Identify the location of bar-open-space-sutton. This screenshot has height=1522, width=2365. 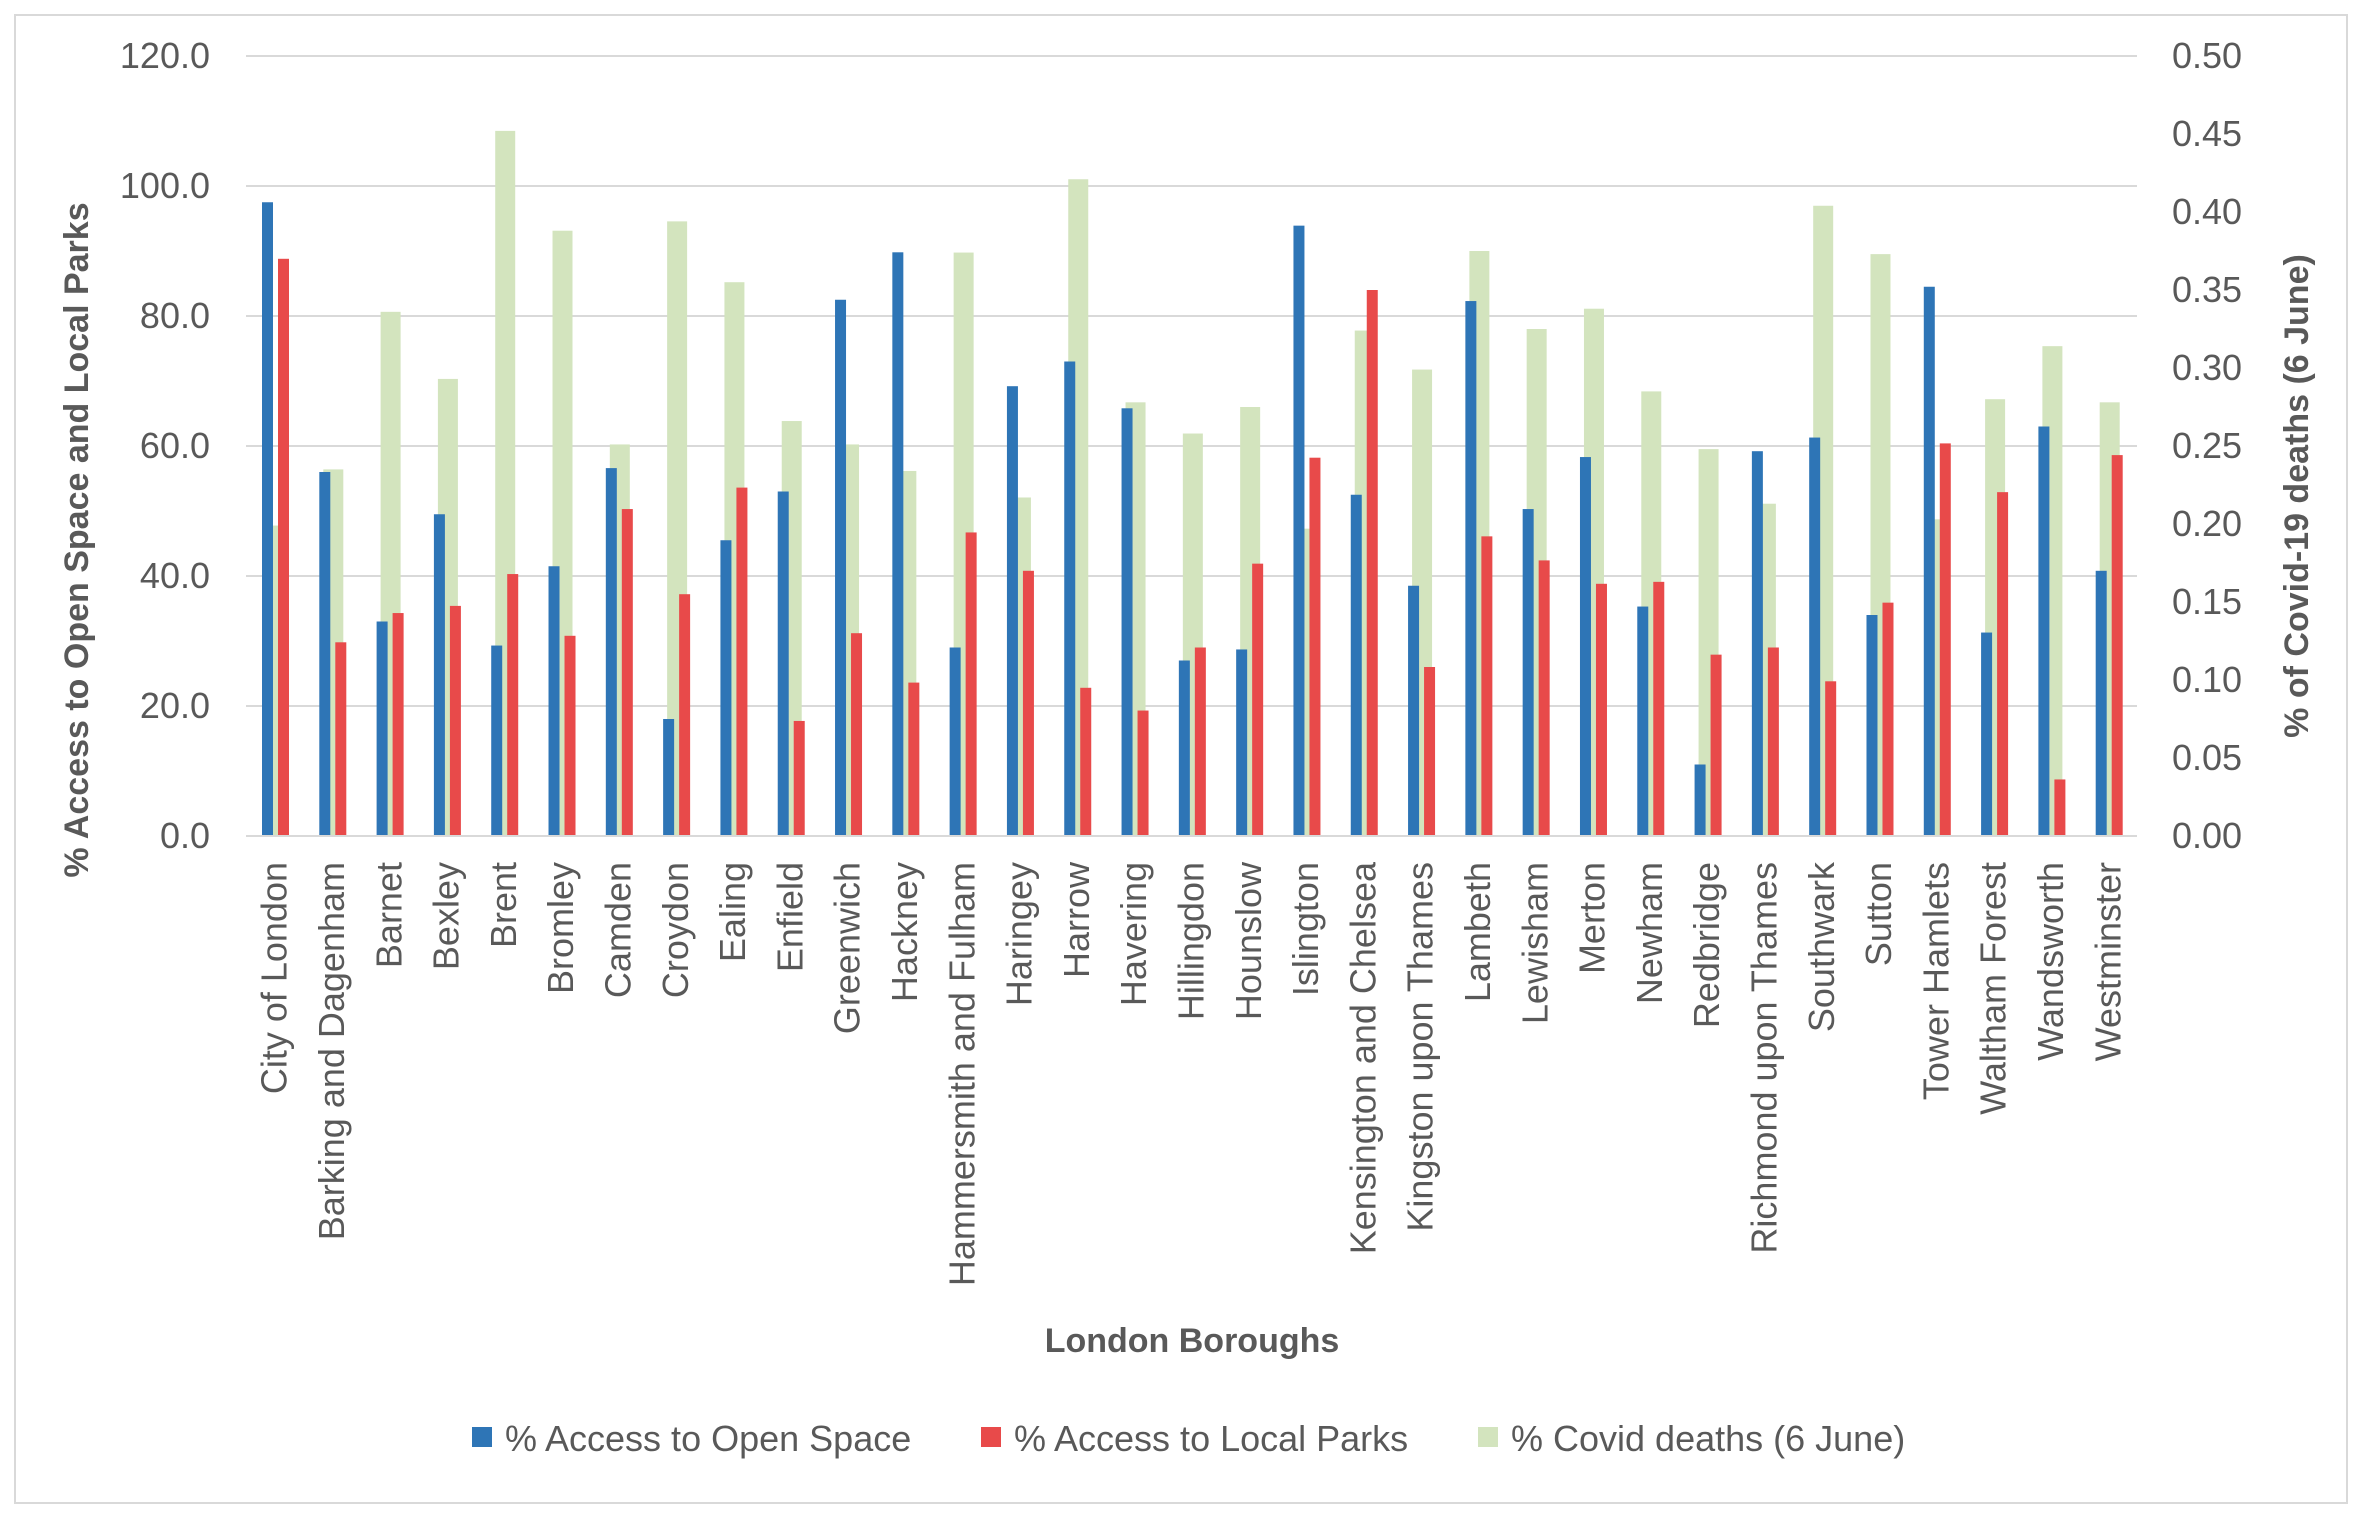
(1872, 725).